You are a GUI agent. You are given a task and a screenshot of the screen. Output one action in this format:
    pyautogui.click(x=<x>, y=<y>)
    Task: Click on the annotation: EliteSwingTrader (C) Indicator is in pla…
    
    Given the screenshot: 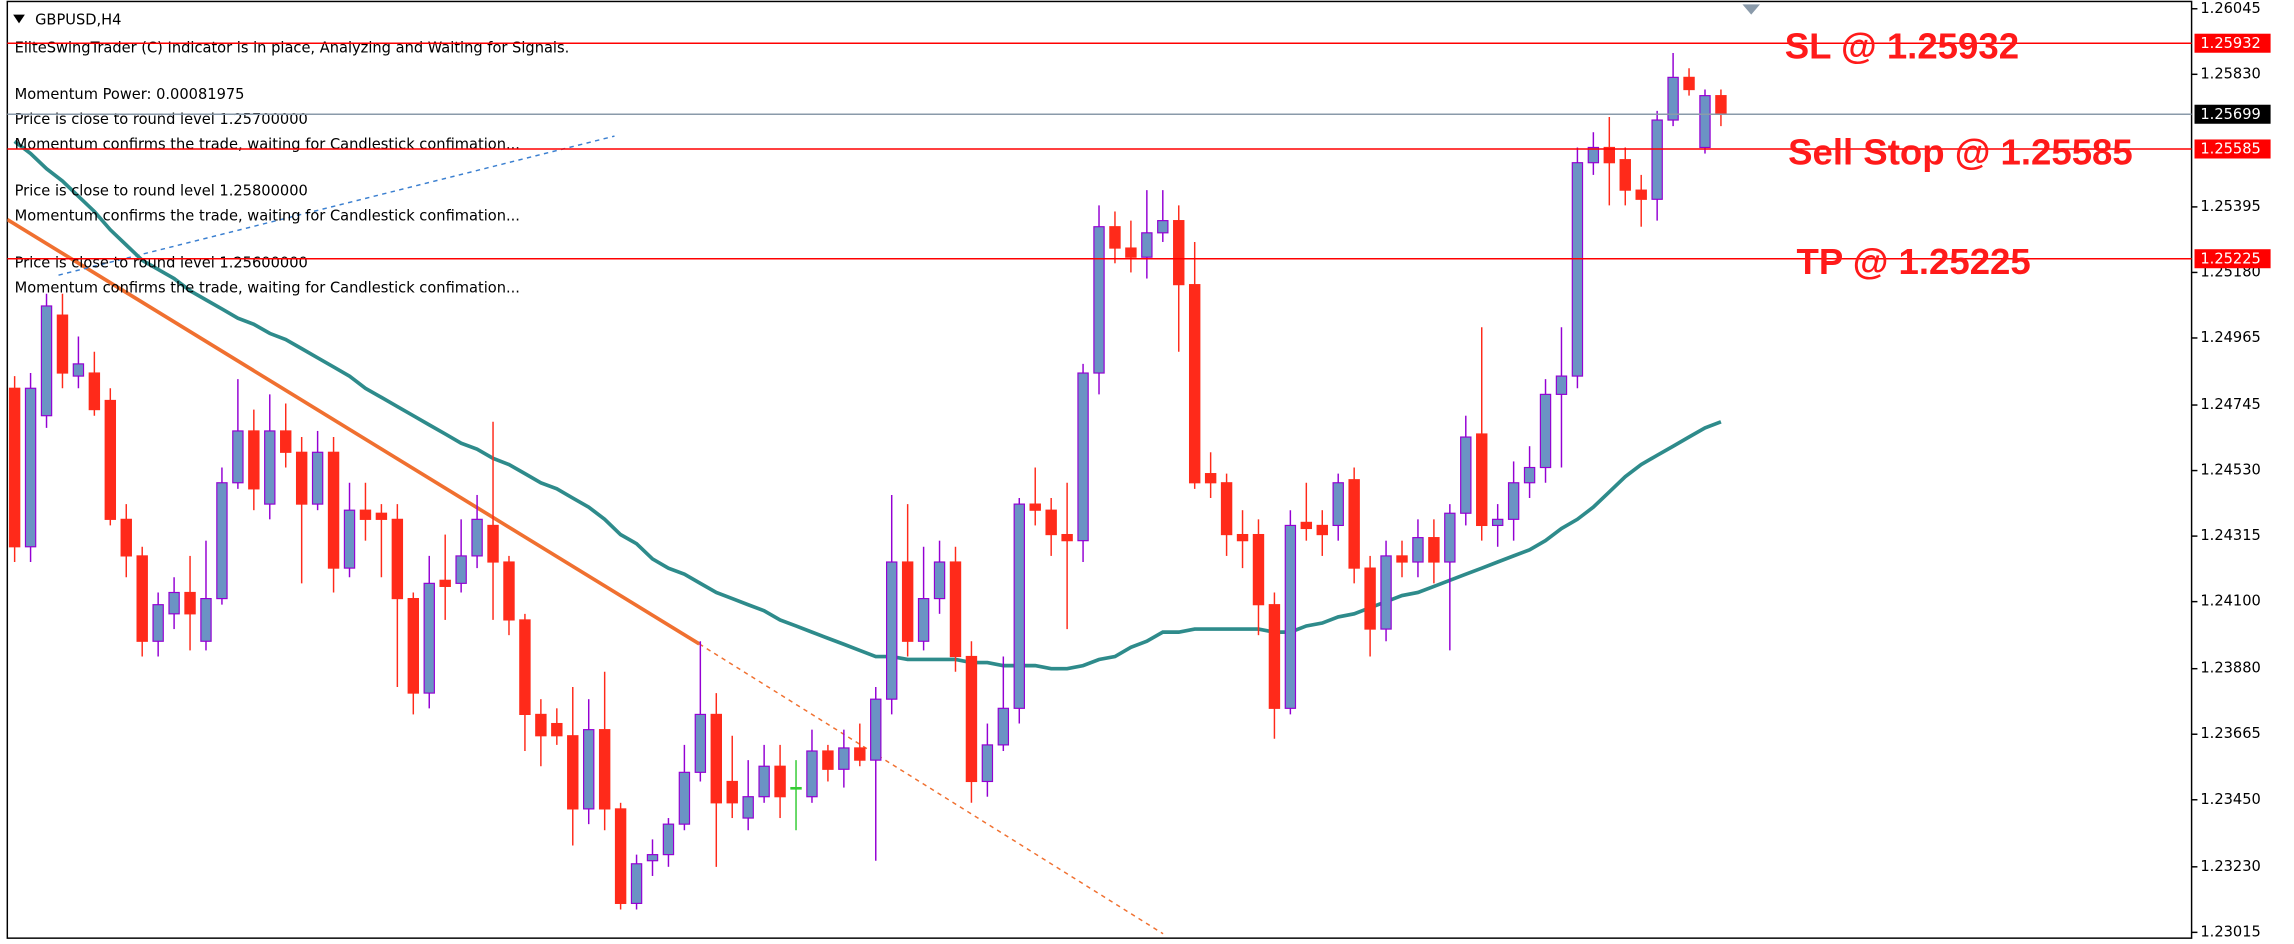 What is the action you would take?
    pyautogui.click(x=292, y=47)
    